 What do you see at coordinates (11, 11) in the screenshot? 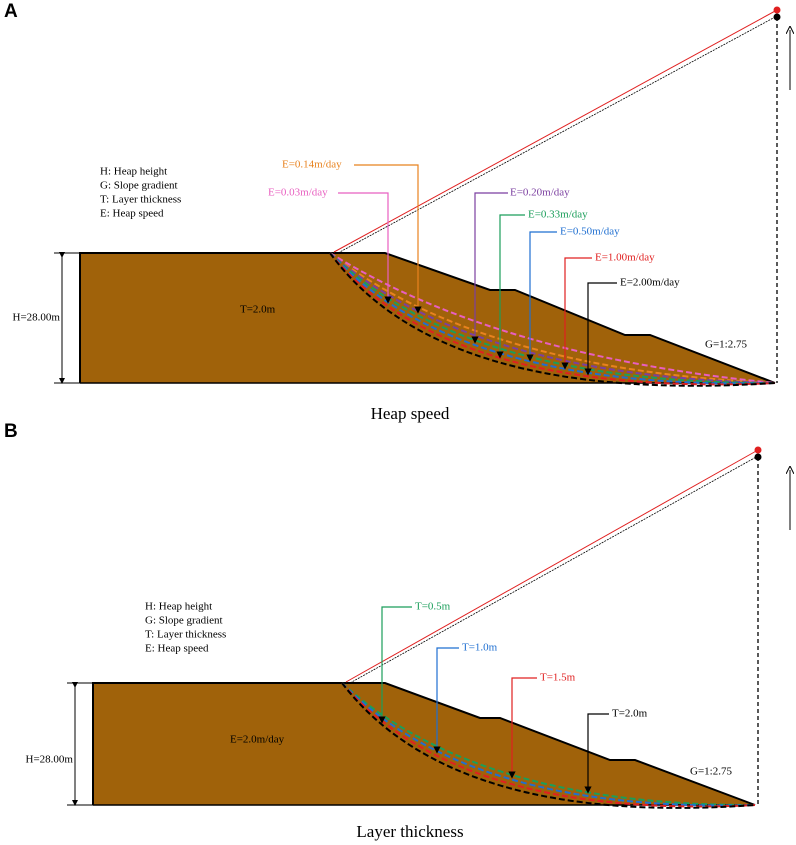
I see `panel-label: A` at bounding box center [11, 11].